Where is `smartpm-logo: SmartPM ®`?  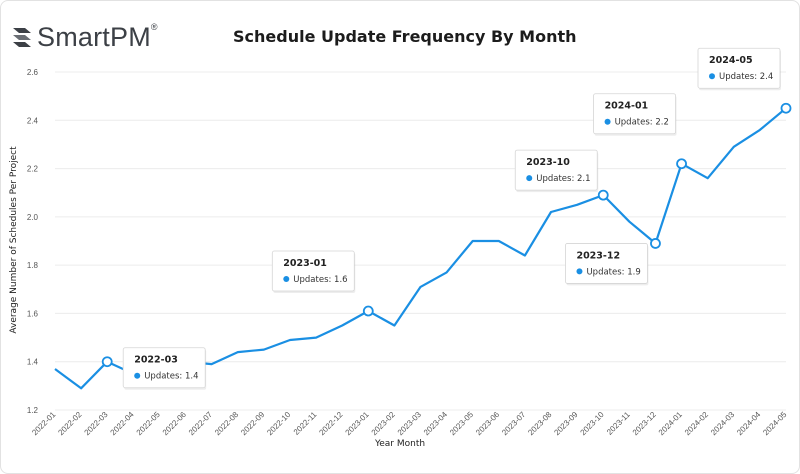
smartpm-logo: SmartPM ® is located at coordinates (84, 37).